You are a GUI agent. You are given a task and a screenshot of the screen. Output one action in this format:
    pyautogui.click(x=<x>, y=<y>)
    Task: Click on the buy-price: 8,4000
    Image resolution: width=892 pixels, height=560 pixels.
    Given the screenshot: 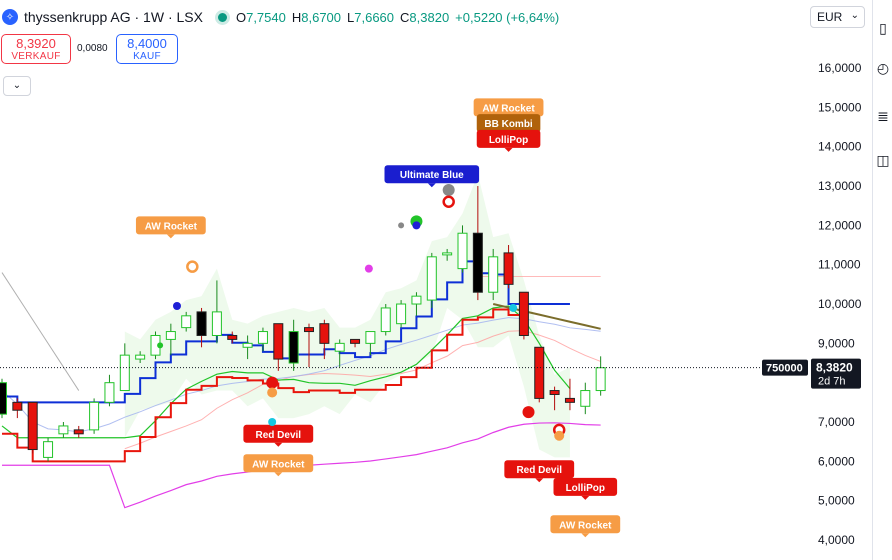 What is the action you would take?
    pyautogui.click(x=147, y=43)
    